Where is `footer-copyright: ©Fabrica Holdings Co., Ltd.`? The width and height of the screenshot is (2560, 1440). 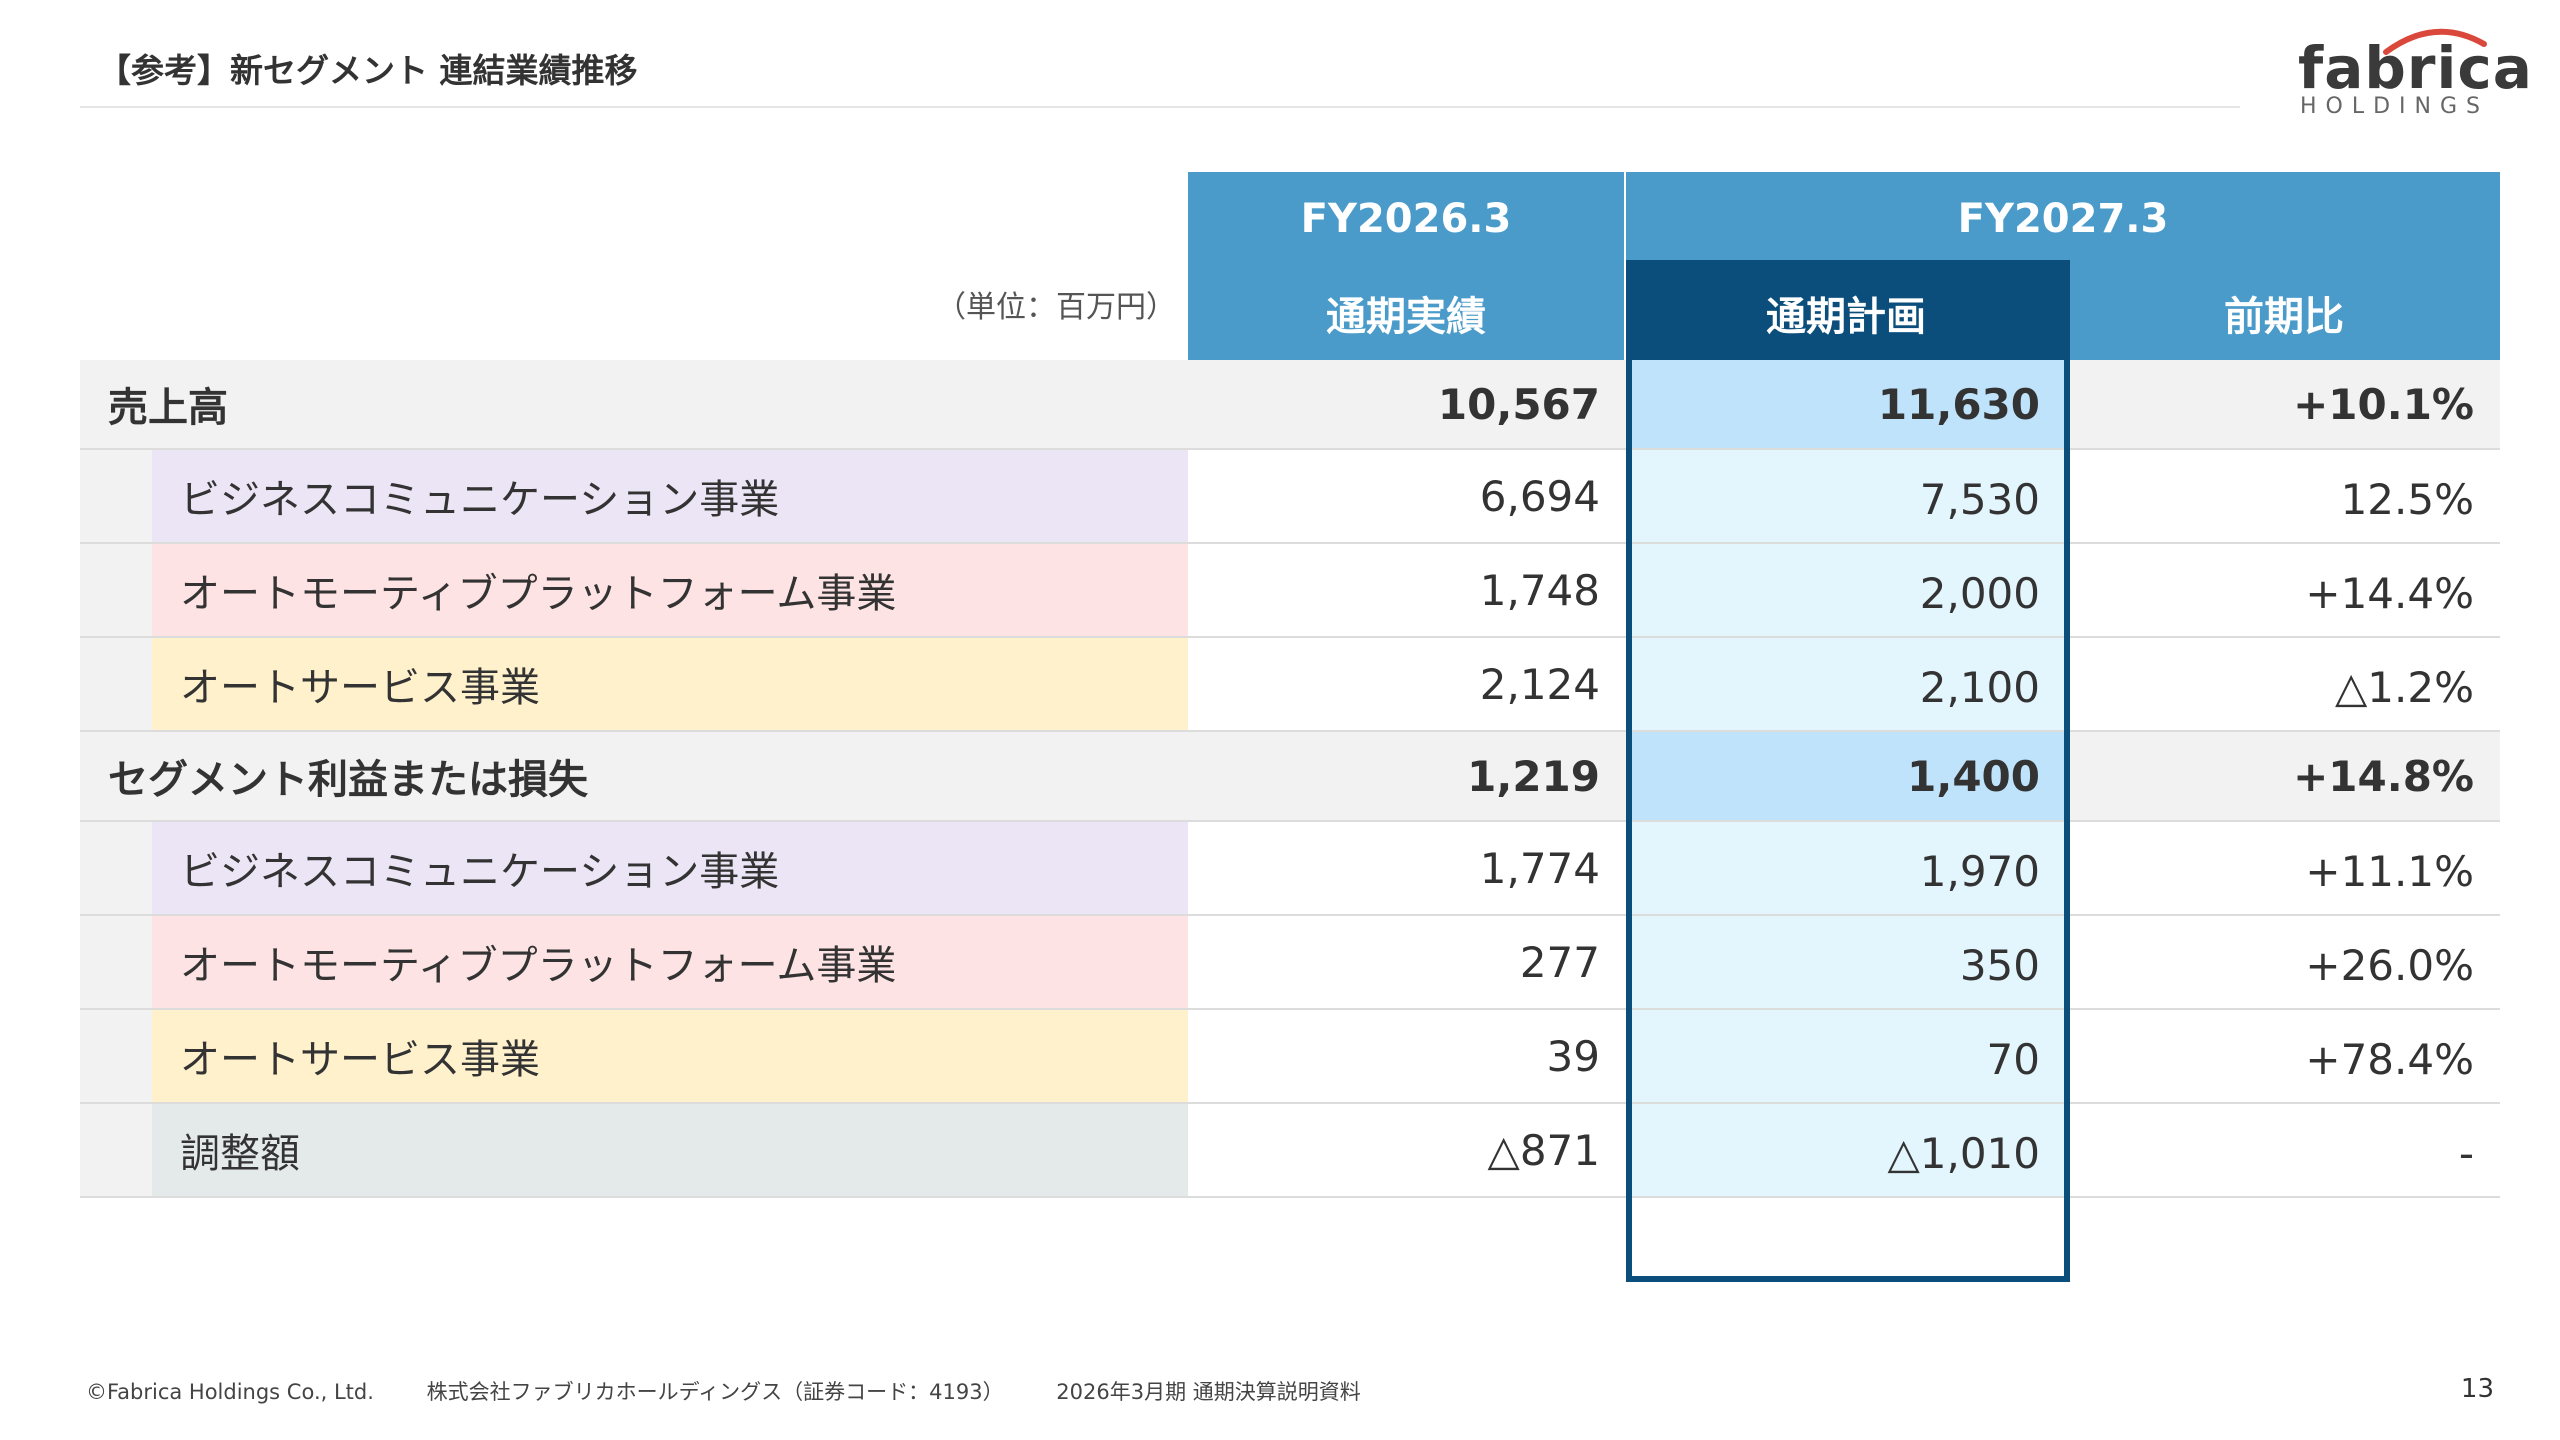 footer-copyright: ©Fabrica Holdings Co., Ltd. is located at coordinates (230, 1392).